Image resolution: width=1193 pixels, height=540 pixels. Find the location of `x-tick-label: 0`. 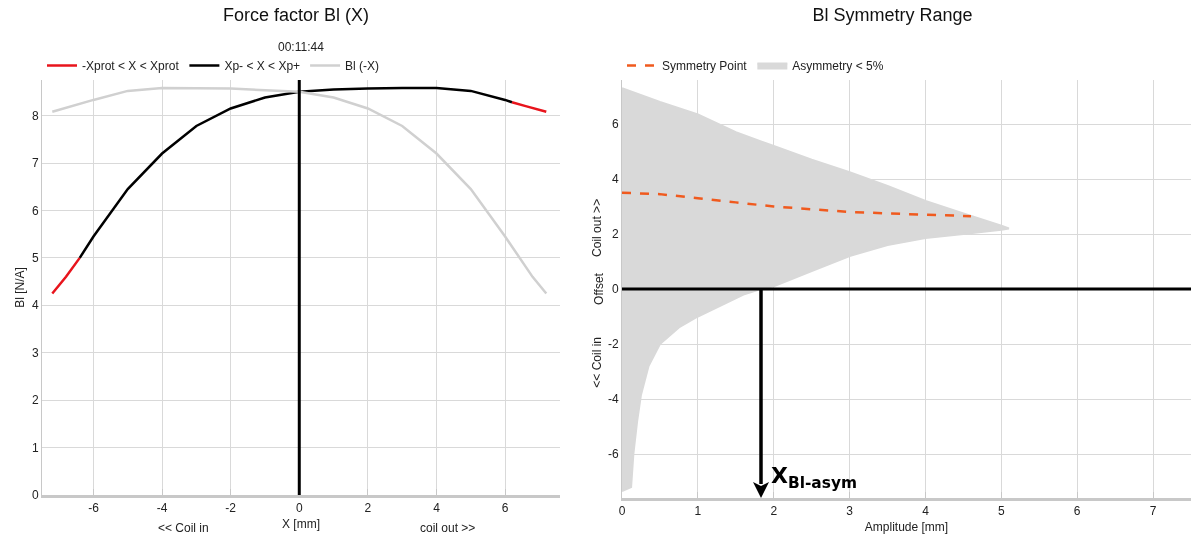

x-tick-label: 0 is located at coordinates (299, 508).